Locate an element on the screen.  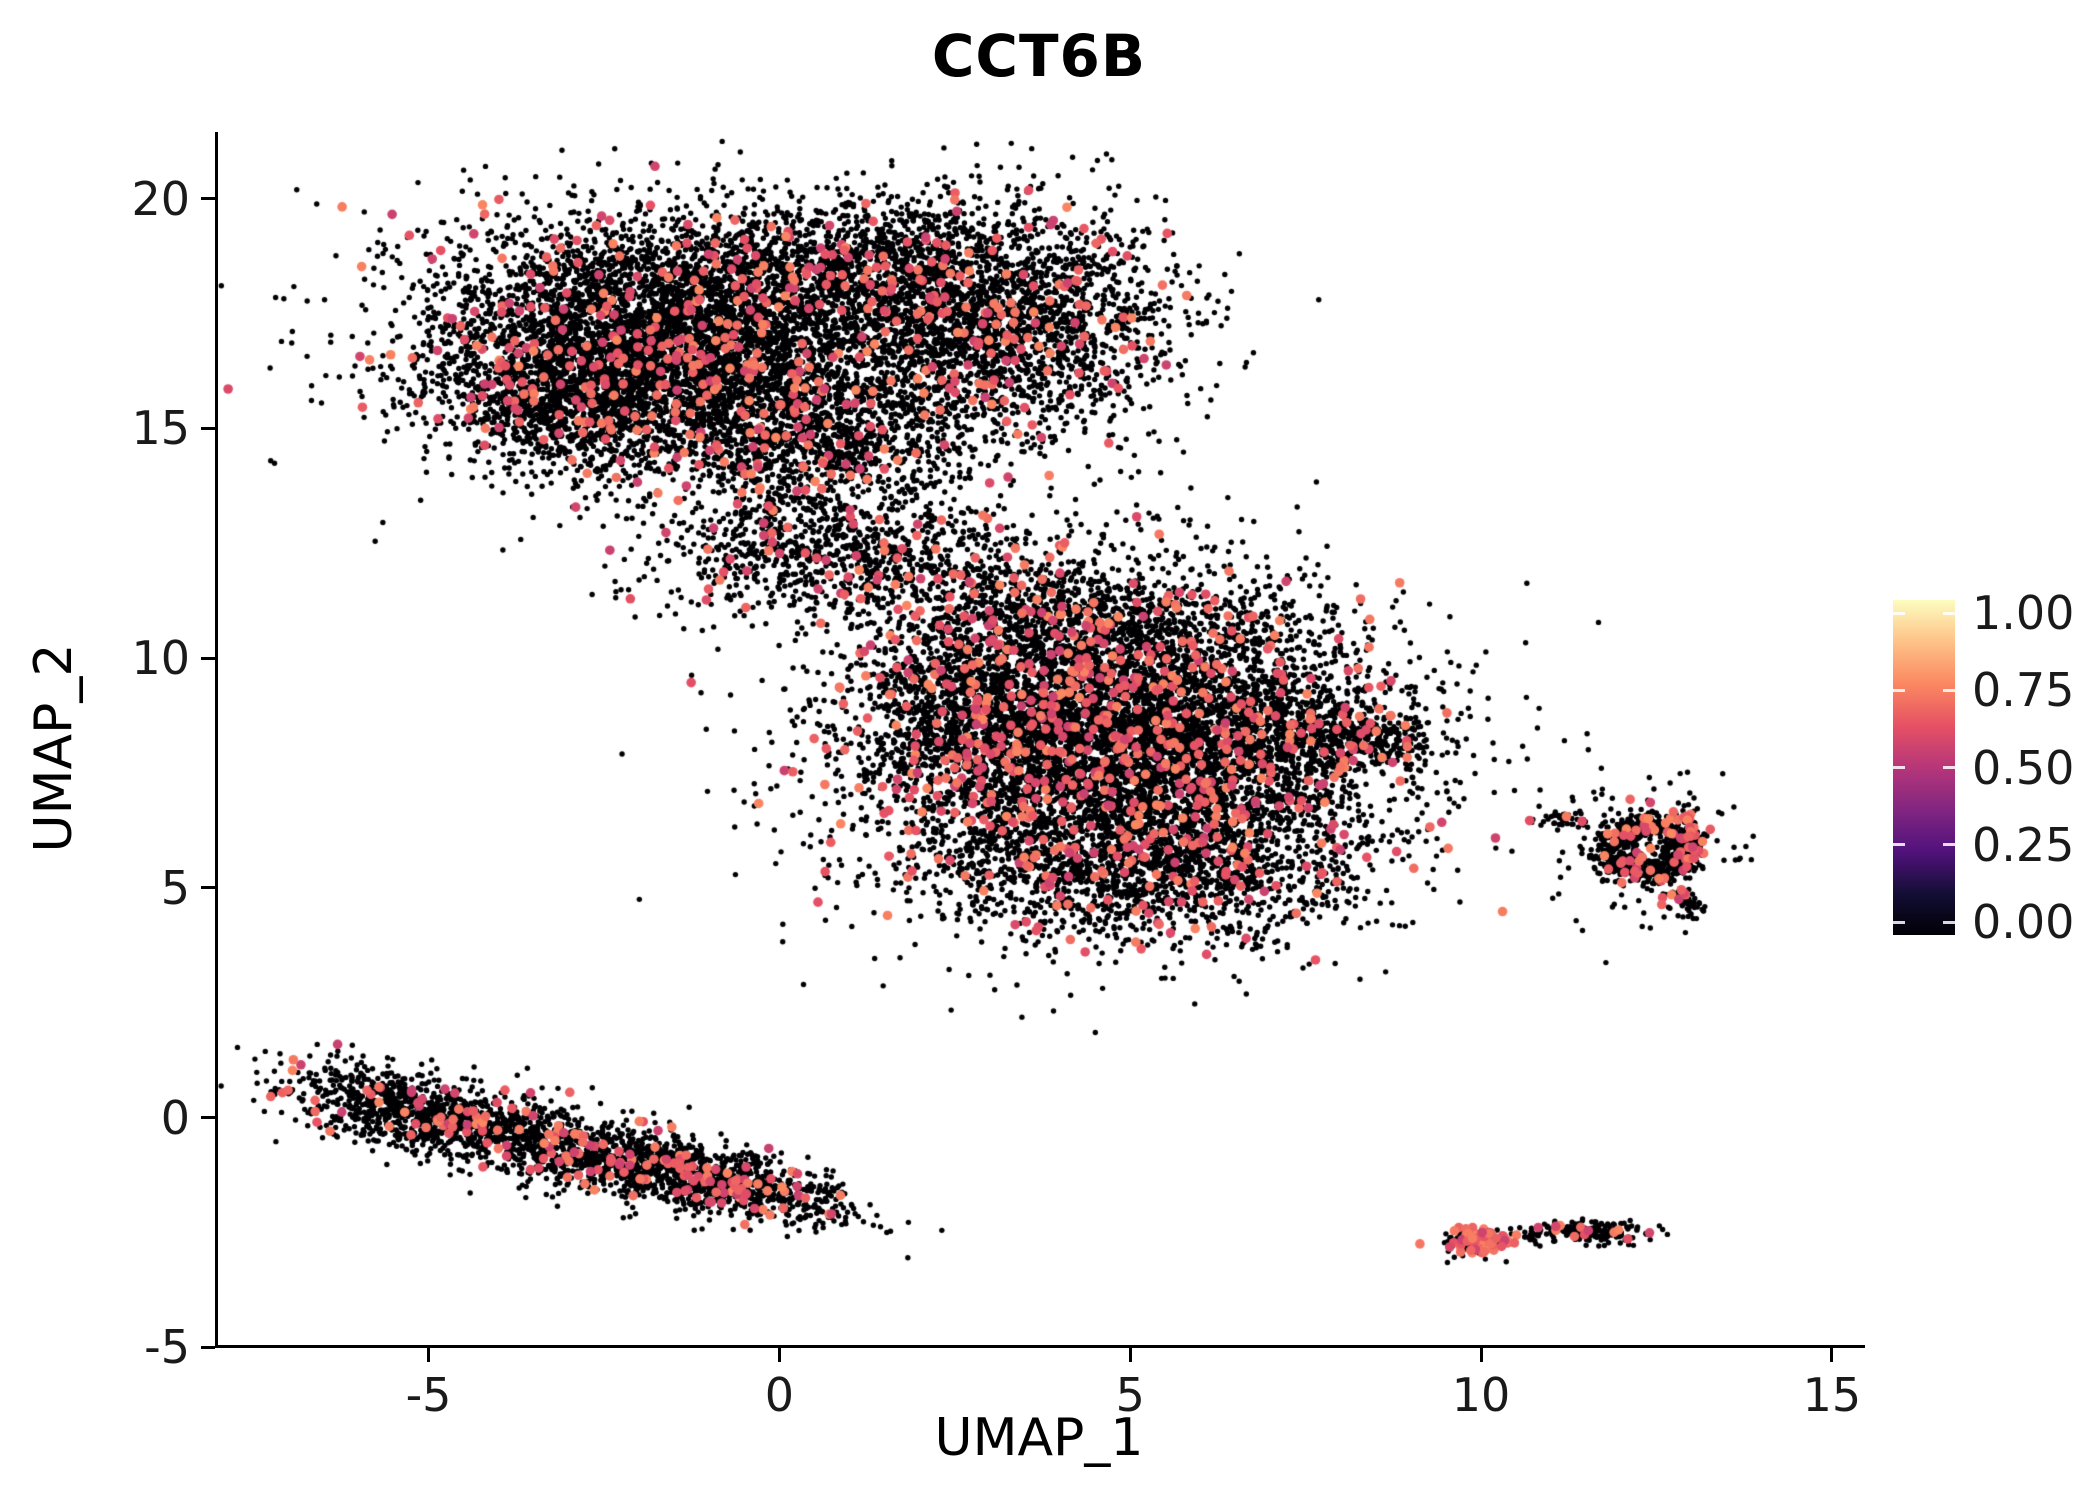
y-tick-label: -5 is located at coordinates (167, 1347).